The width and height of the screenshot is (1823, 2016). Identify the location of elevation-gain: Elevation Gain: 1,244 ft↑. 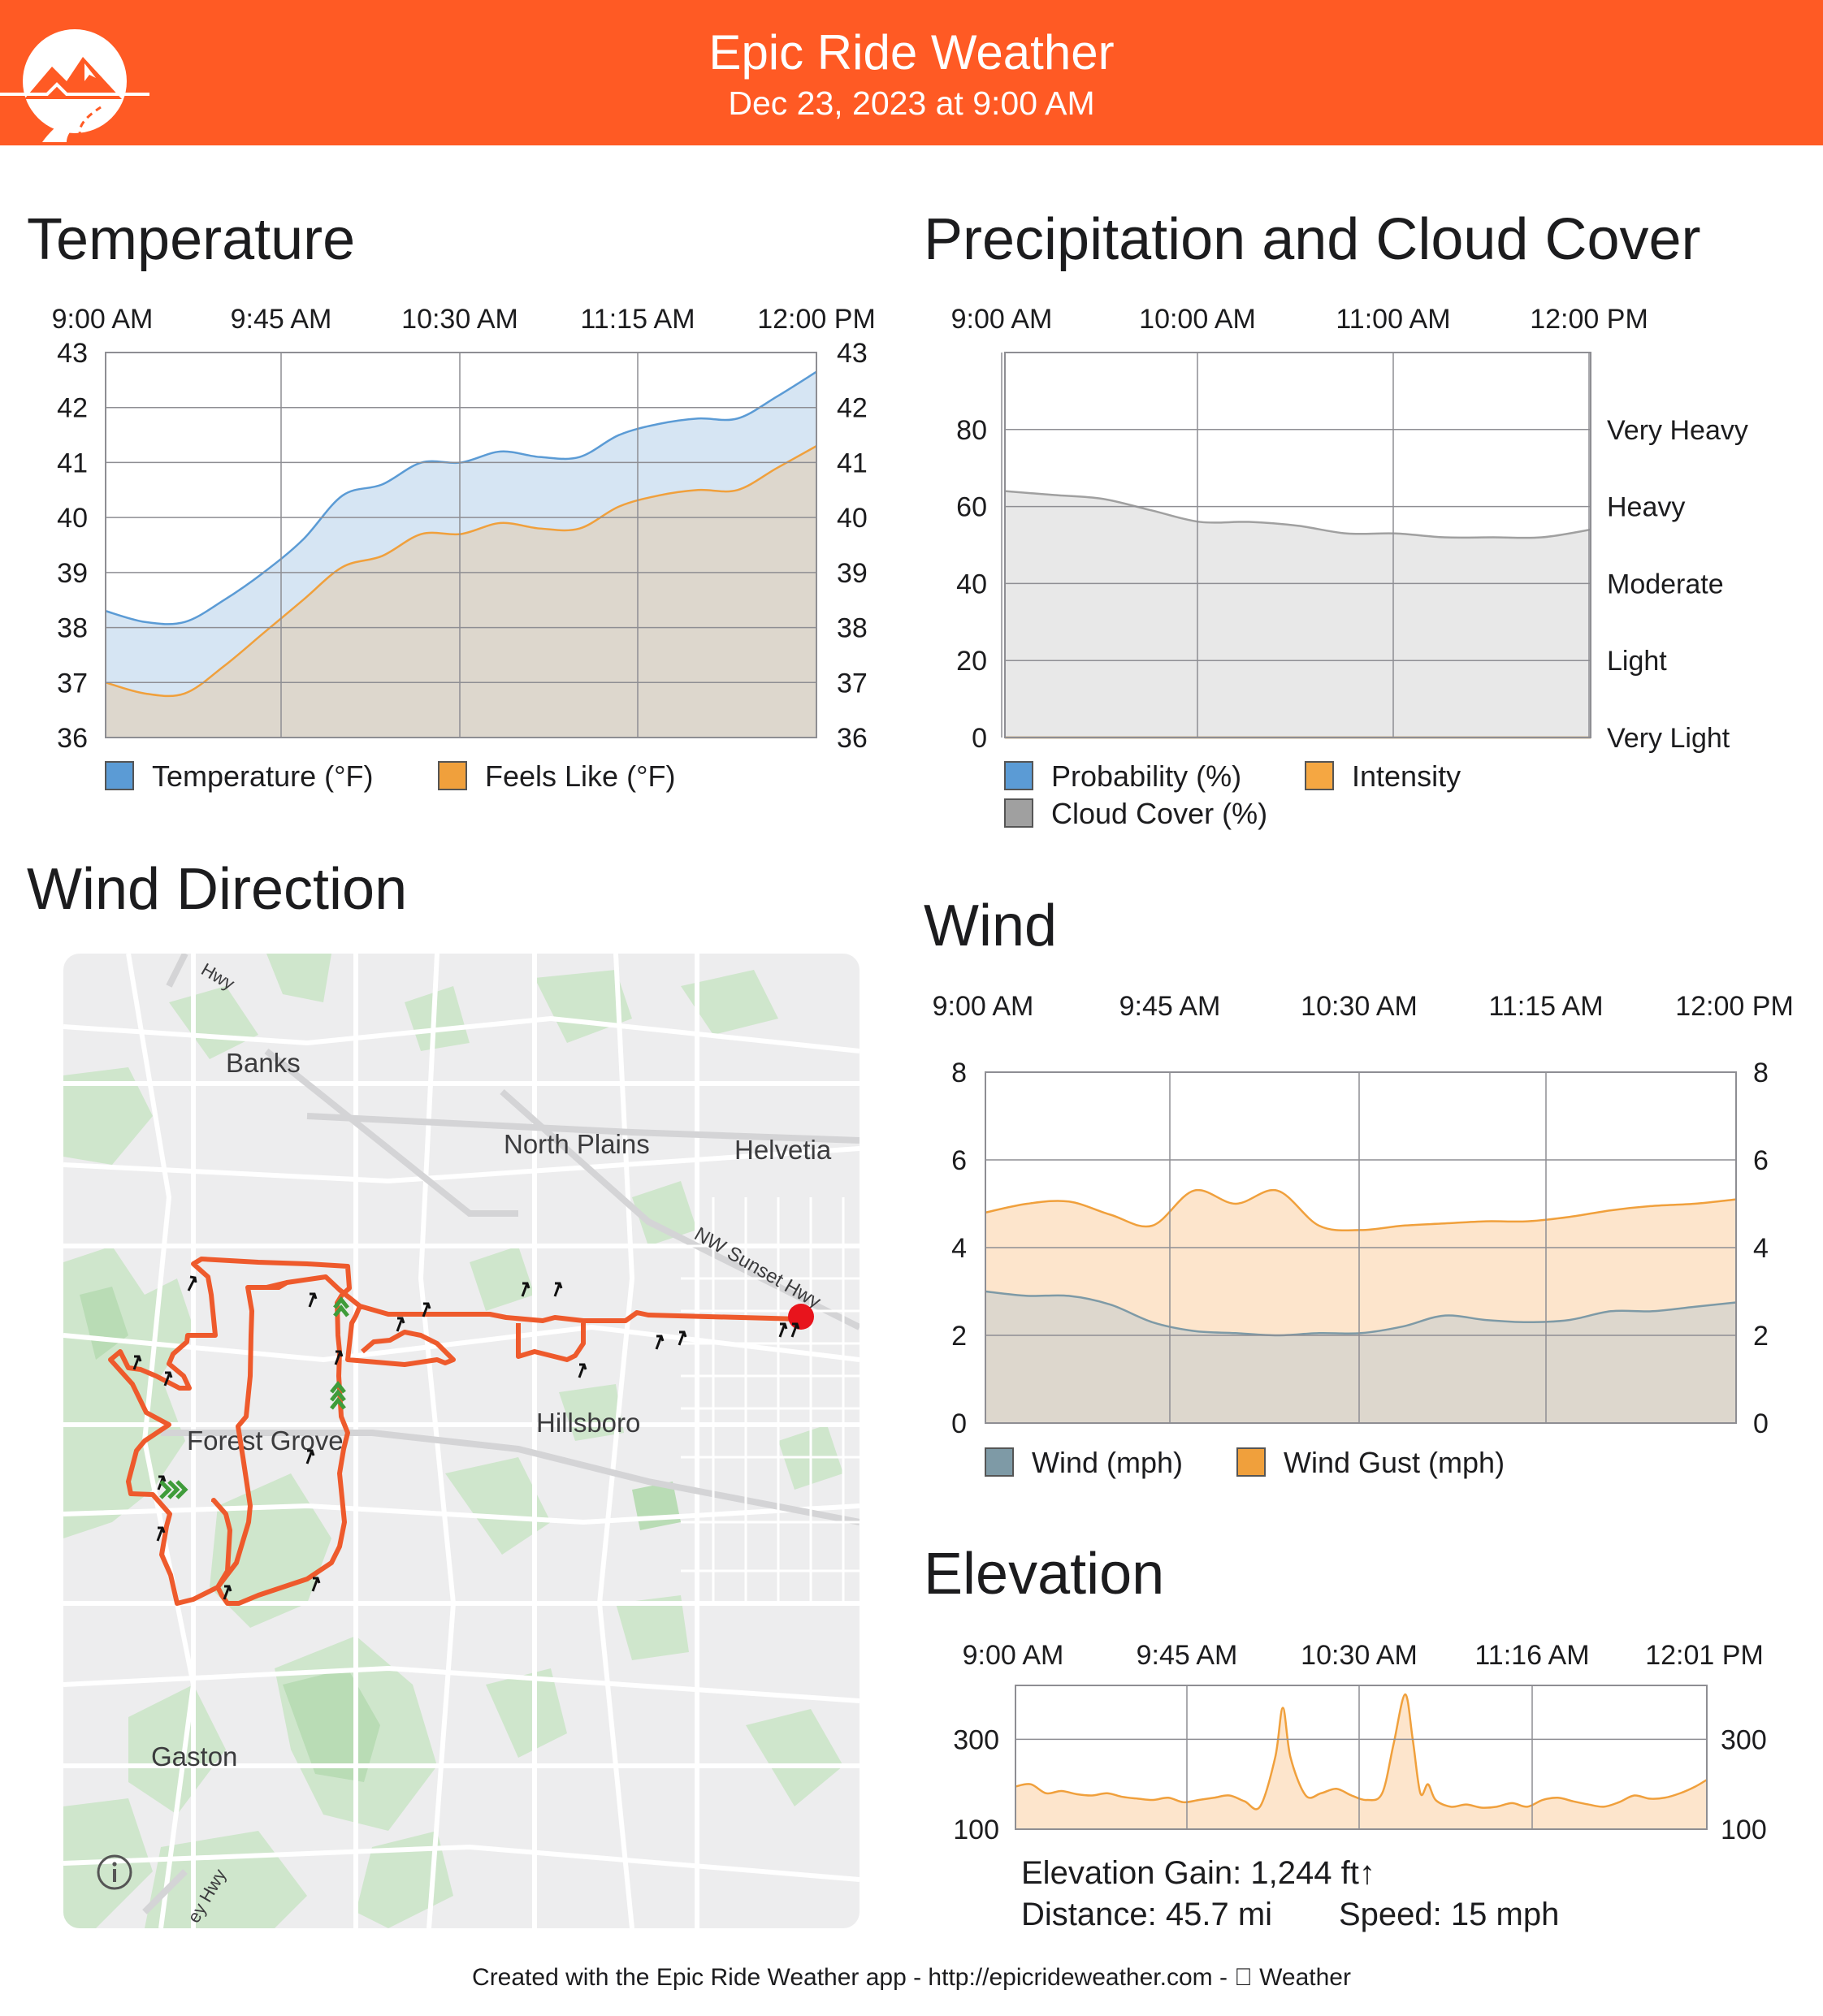
(1198, 1873).